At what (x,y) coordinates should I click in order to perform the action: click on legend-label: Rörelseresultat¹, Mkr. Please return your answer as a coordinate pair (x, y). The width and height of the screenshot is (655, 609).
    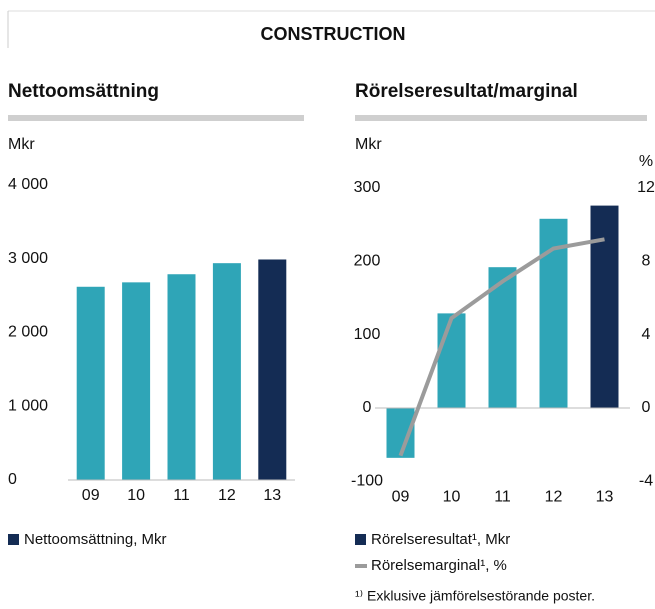
    Looking at the image, I should click on (440, 539).